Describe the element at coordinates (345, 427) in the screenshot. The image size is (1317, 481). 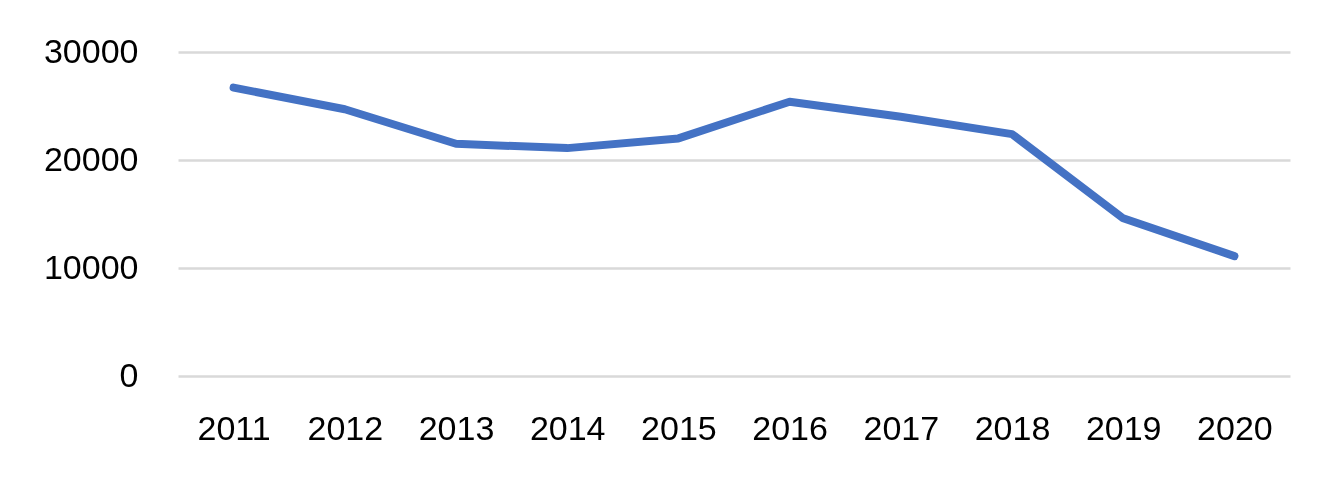
I see `x-tick-label: 2012` at that location.